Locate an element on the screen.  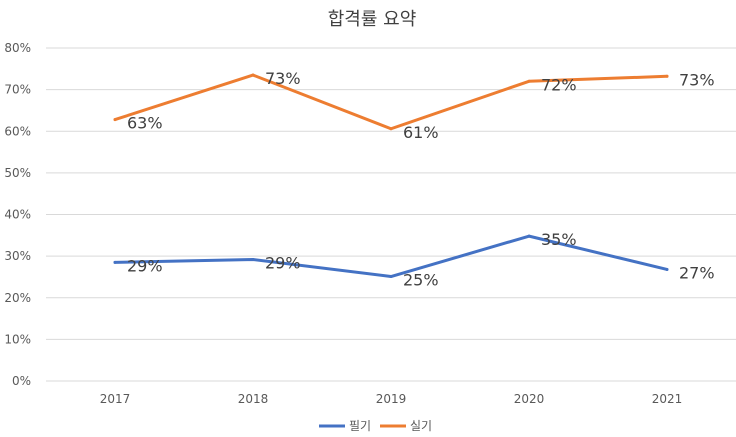
y-tick-label: 30% is located at coordinates (17, 256).